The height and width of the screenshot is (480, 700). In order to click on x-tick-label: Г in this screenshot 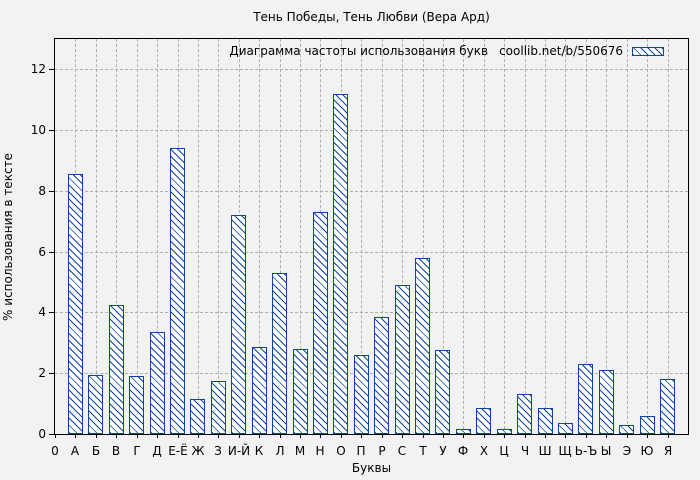, I will do `click(137, 451)`.